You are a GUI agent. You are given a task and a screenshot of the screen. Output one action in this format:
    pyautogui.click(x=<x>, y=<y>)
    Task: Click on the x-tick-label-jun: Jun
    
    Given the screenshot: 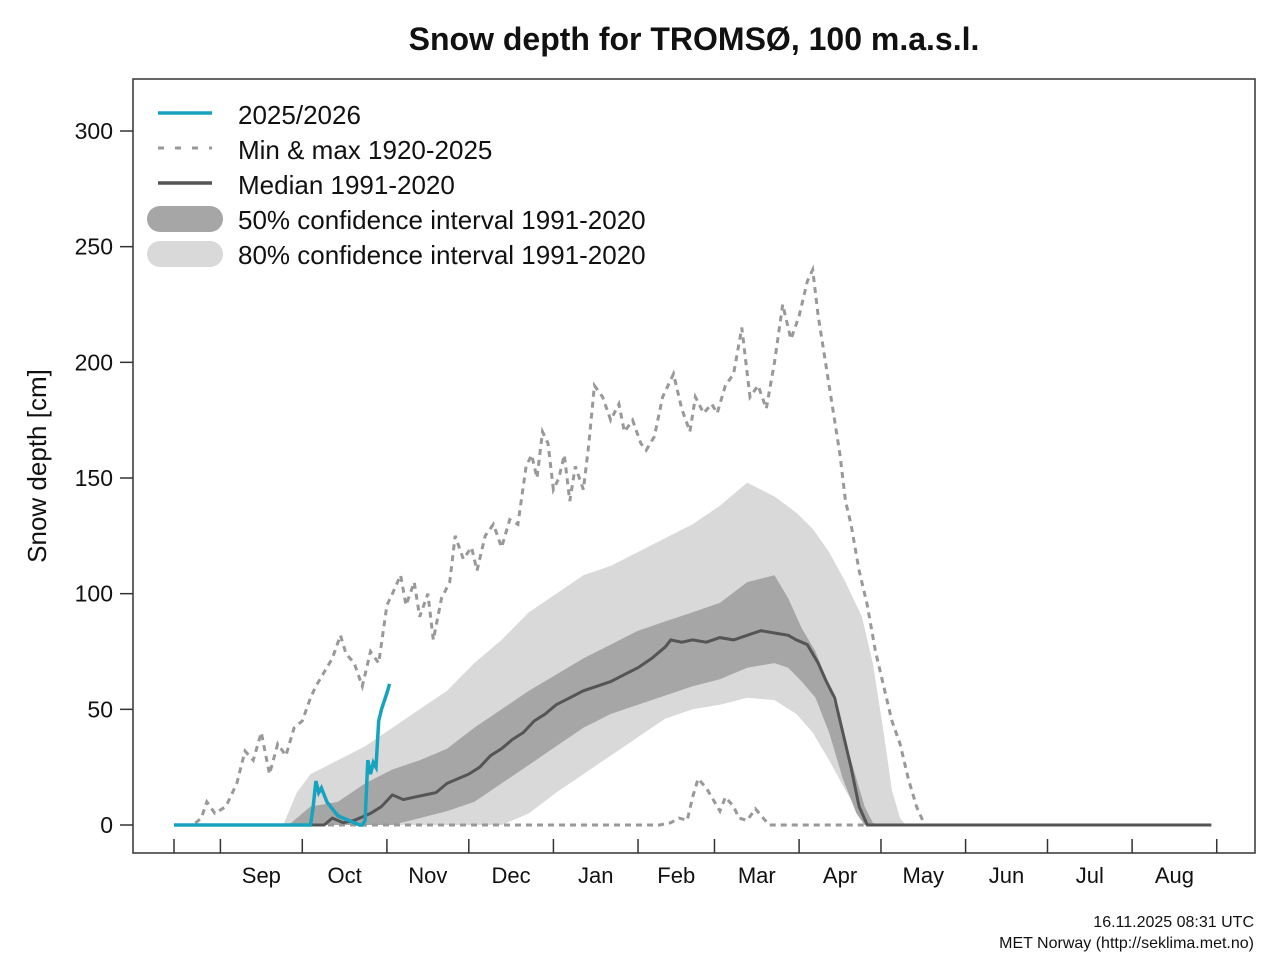 What is the action you would take?
    pyautogui.click(x=1006, y=875)
    